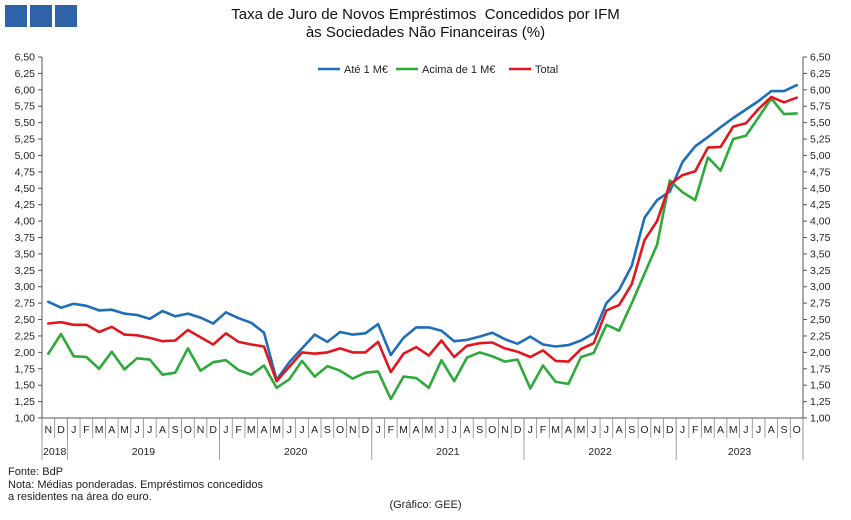 Image resolution: width=851 pixels, height=520 pixels. Describe the element at coordinates (820, 320) in the screenshot. I see `y-tick-label-right: 2,50` at that location.